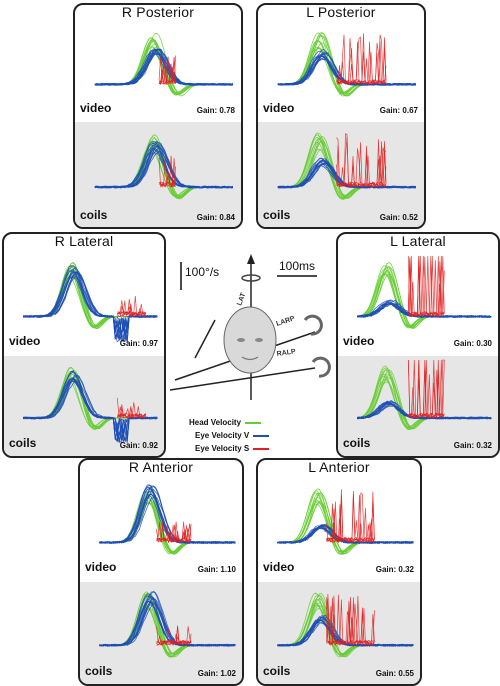 Image resolution: width=500 pixels, height=686 pixels. I want to click on video-subplot: video Gain: 0.67, so click(341, 72).